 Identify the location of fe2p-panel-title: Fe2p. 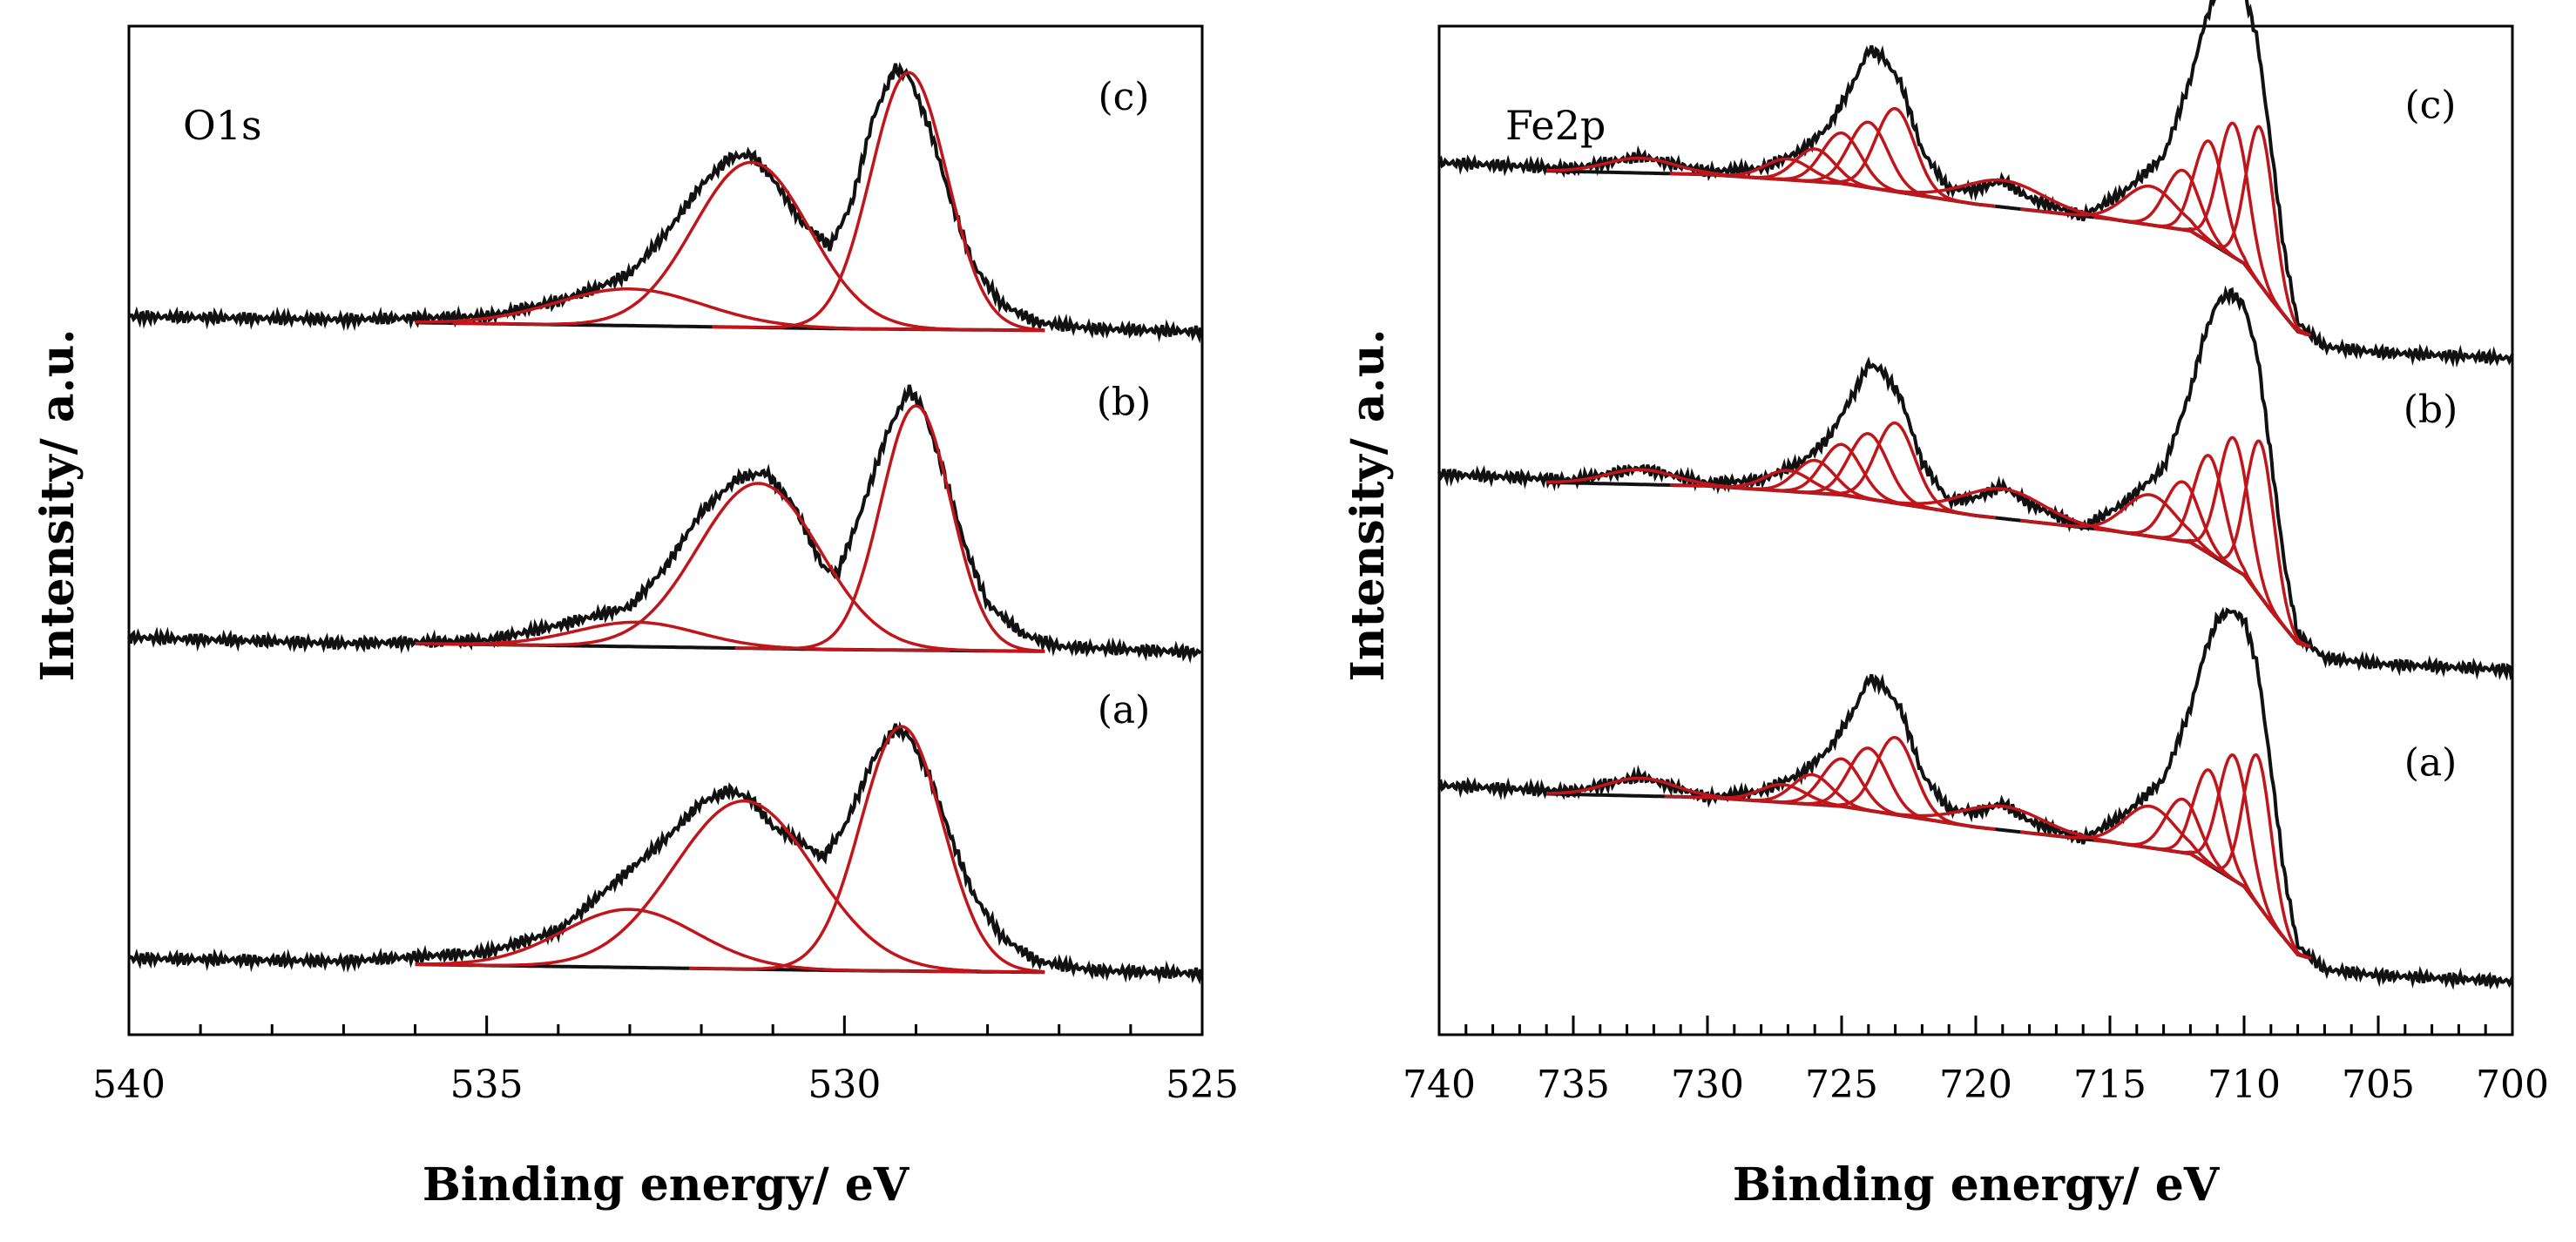
(1555, 125).